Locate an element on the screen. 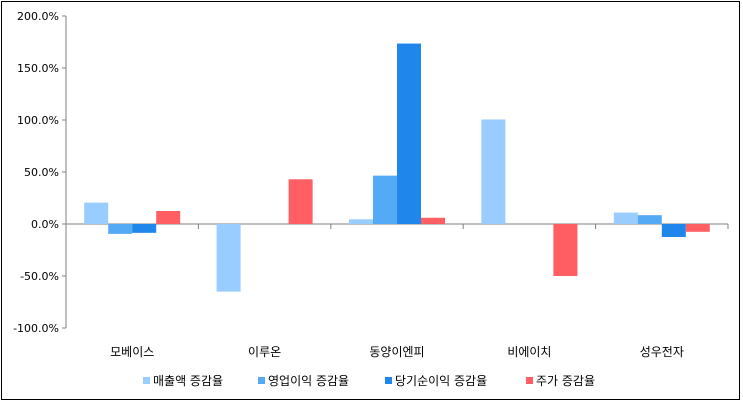 The image size is (743, 403). category-label: 이루온 is located at coordinates (264, 352).